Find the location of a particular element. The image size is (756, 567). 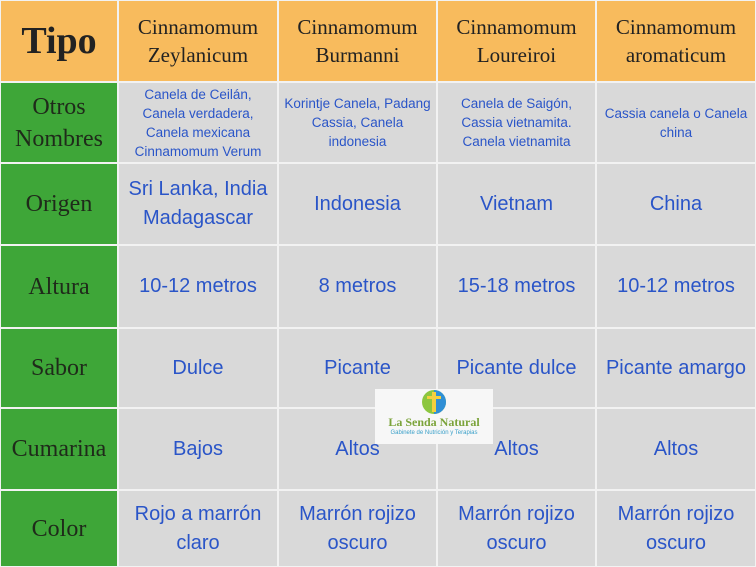

logo-icon is located at coordinates (434, 402).